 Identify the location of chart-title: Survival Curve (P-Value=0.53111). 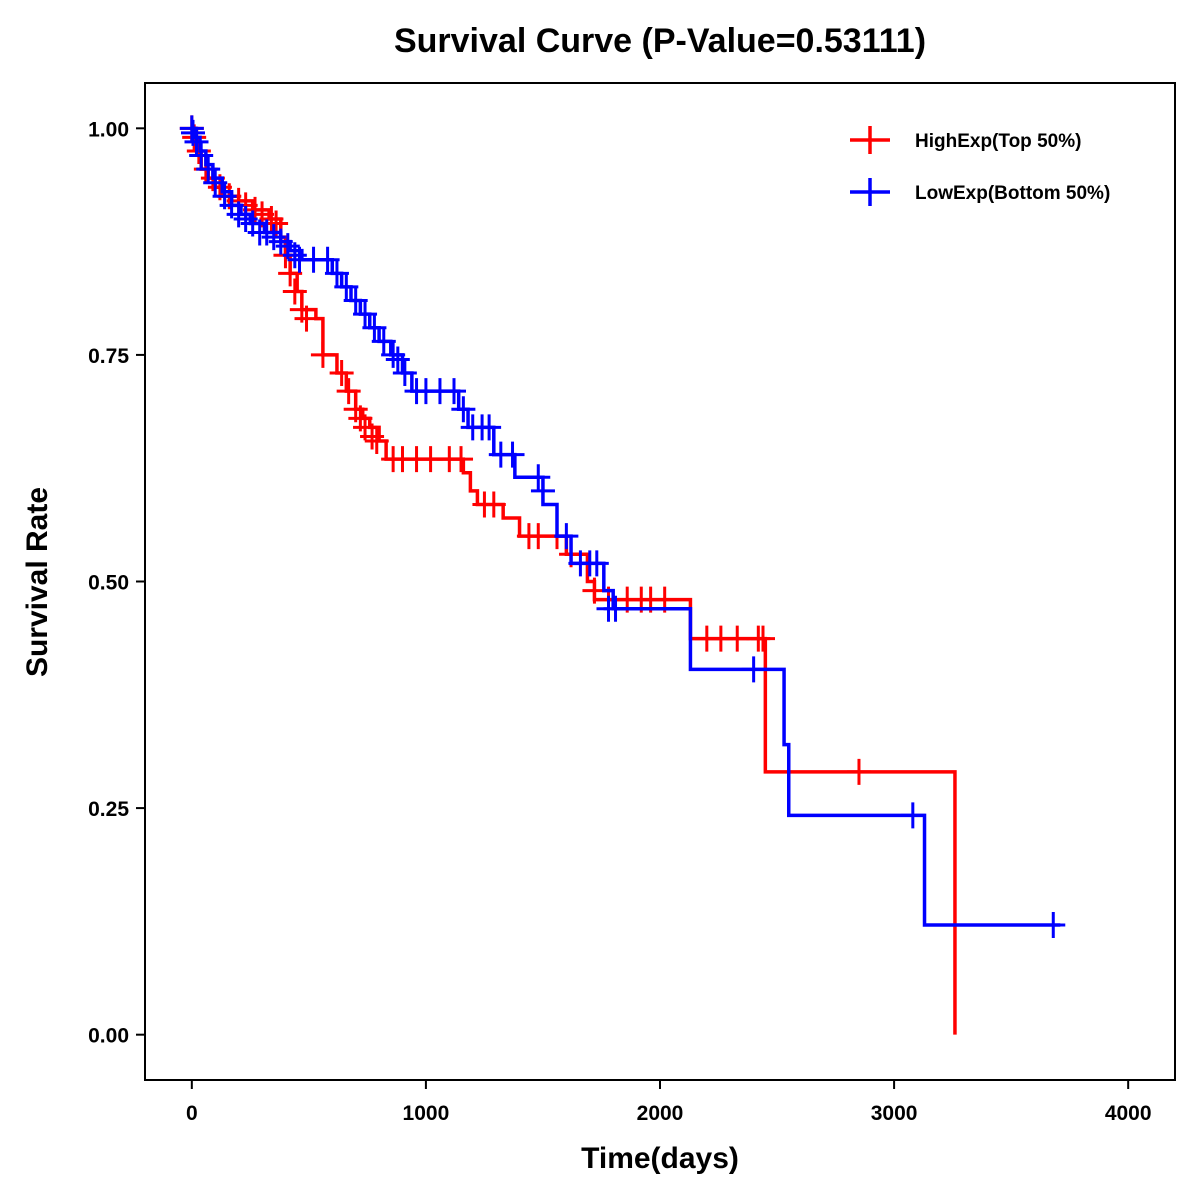
(660, 41).